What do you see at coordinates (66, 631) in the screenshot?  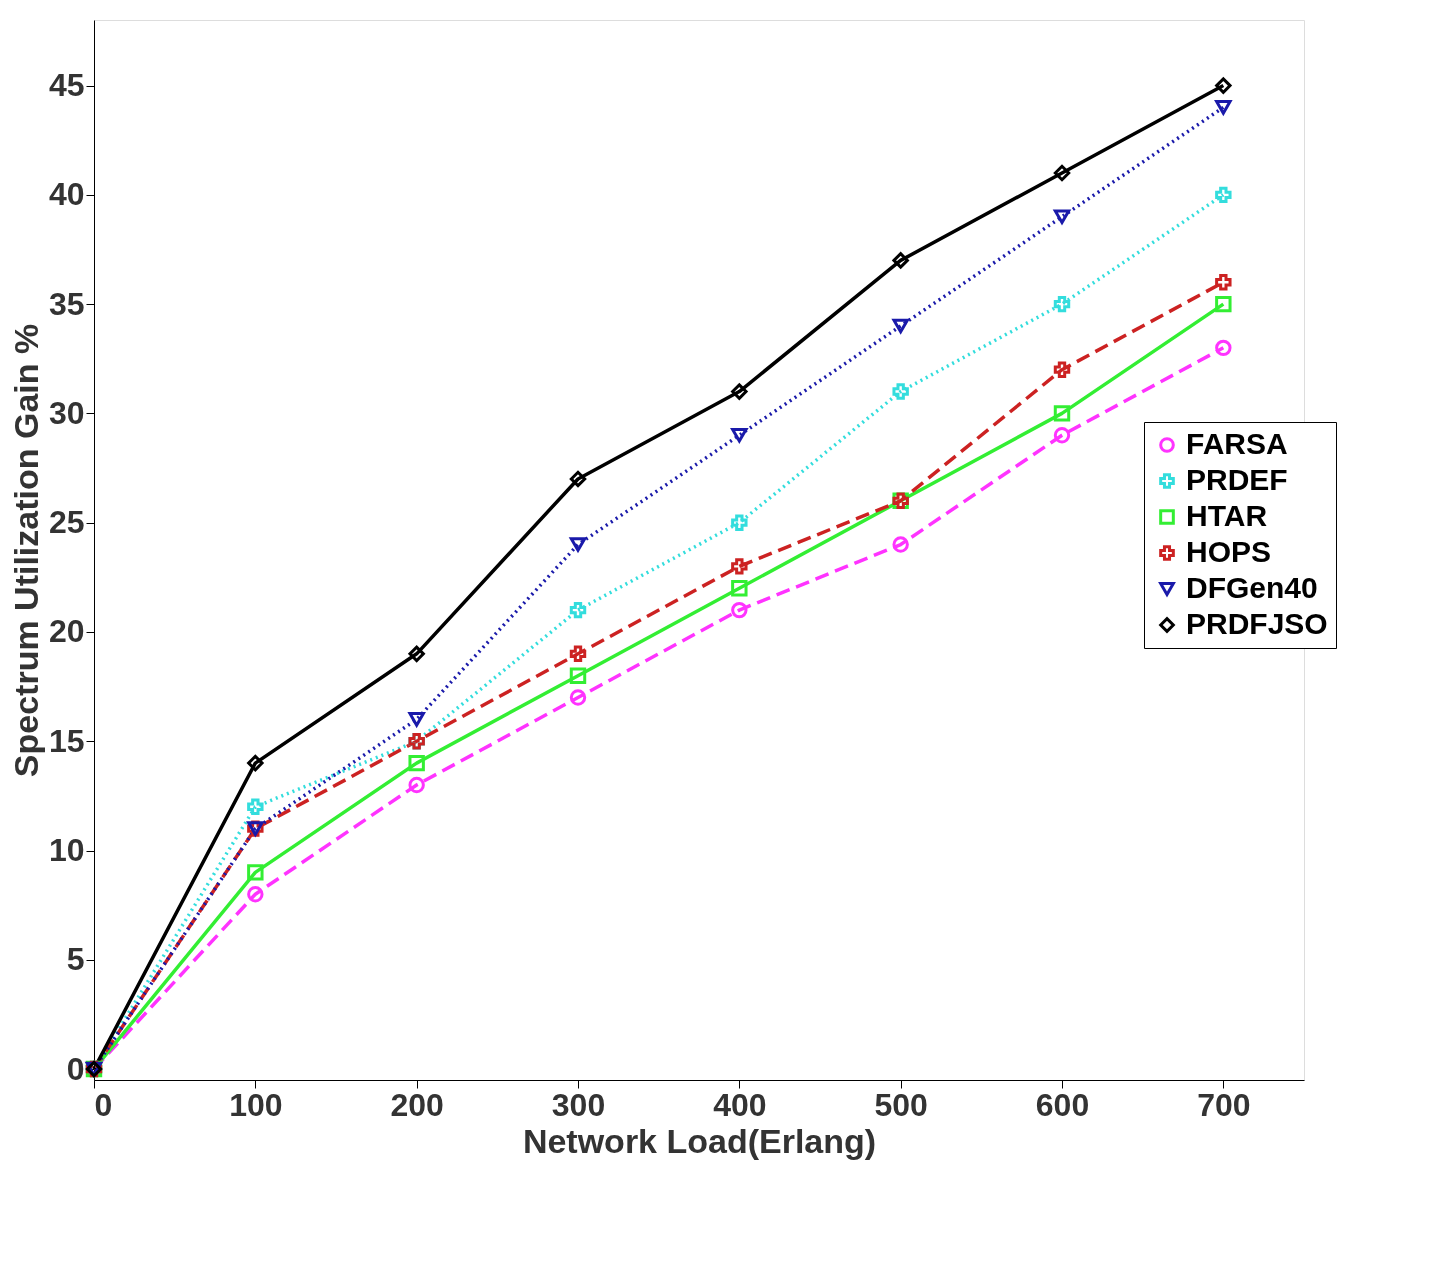 I see `y-tick-label: 20` at bounding box center [66, 631].